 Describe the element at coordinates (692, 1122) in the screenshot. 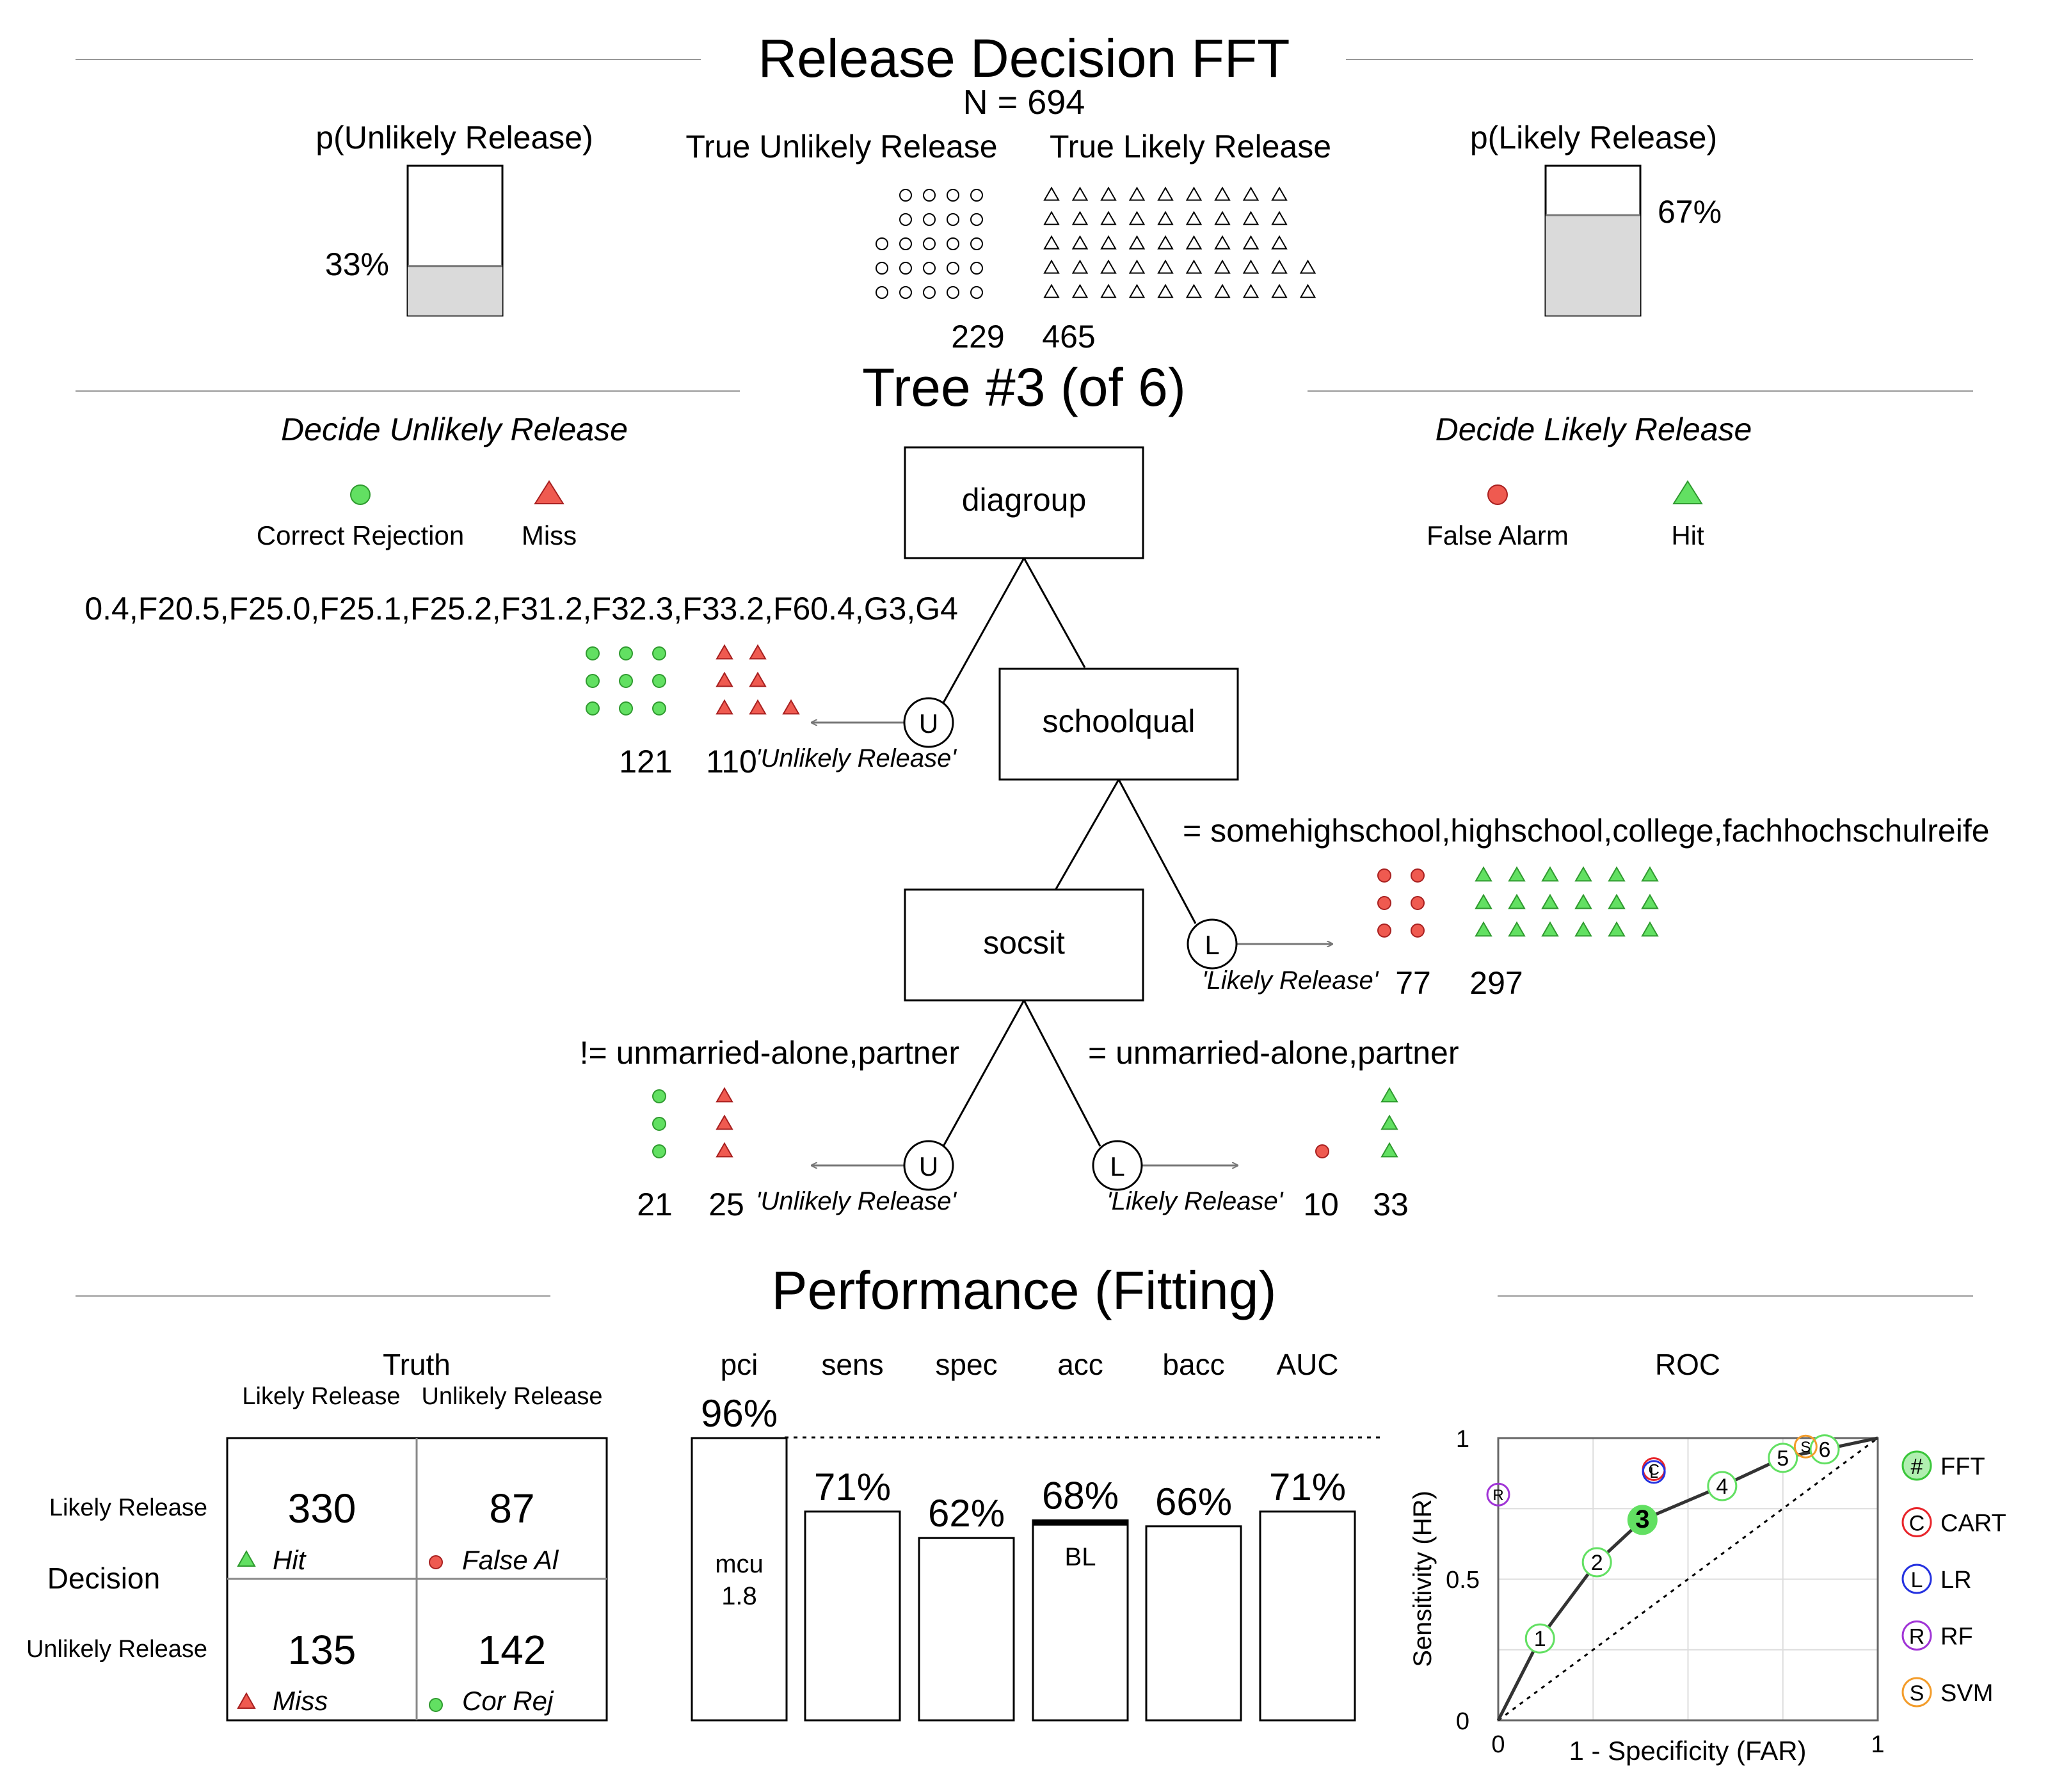

I see `exit-3-left-icon-grid` at that location.